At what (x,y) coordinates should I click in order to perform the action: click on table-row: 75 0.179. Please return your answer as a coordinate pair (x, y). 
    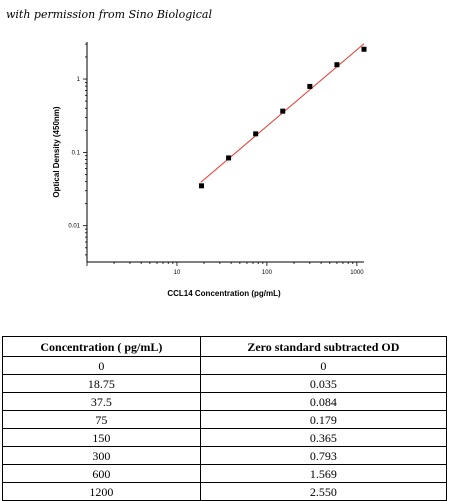
    Looking at the image, I should click on (225, 419).